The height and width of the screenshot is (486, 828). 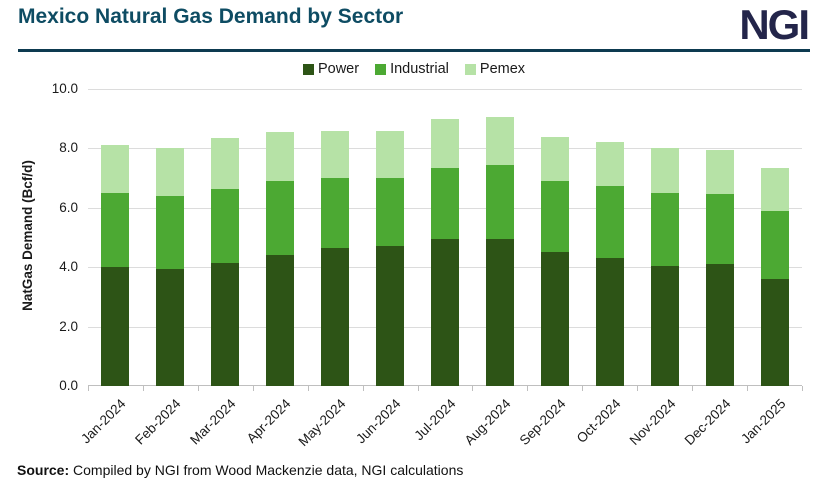 What do you see at coordinates (115, 169) in the screenshot?
I see `bar-Jan-2024-pemex` at bounding box center [115, 169].